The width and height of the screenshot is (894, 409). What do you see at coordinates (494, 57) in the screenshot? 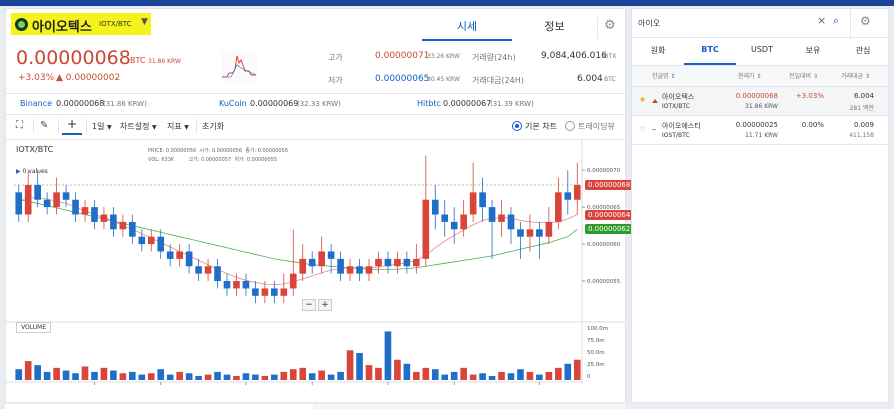
I see `stat-vol-label: 거래량(24h)` at bounding box center [494, 57].